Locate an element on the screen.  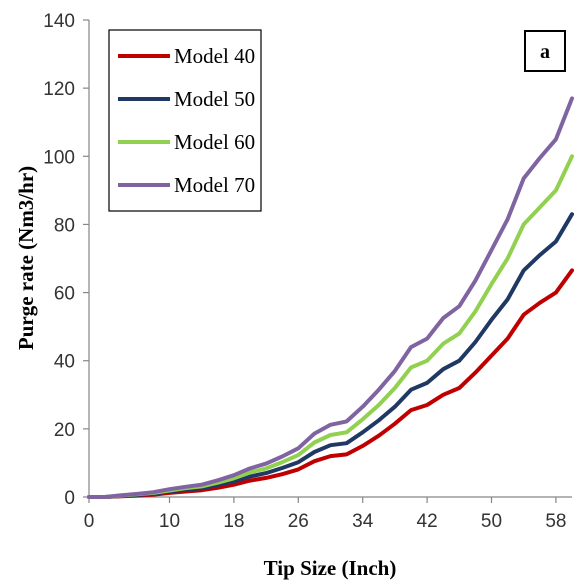
x-tick-label: 26 is located at coordinates (298, 521).